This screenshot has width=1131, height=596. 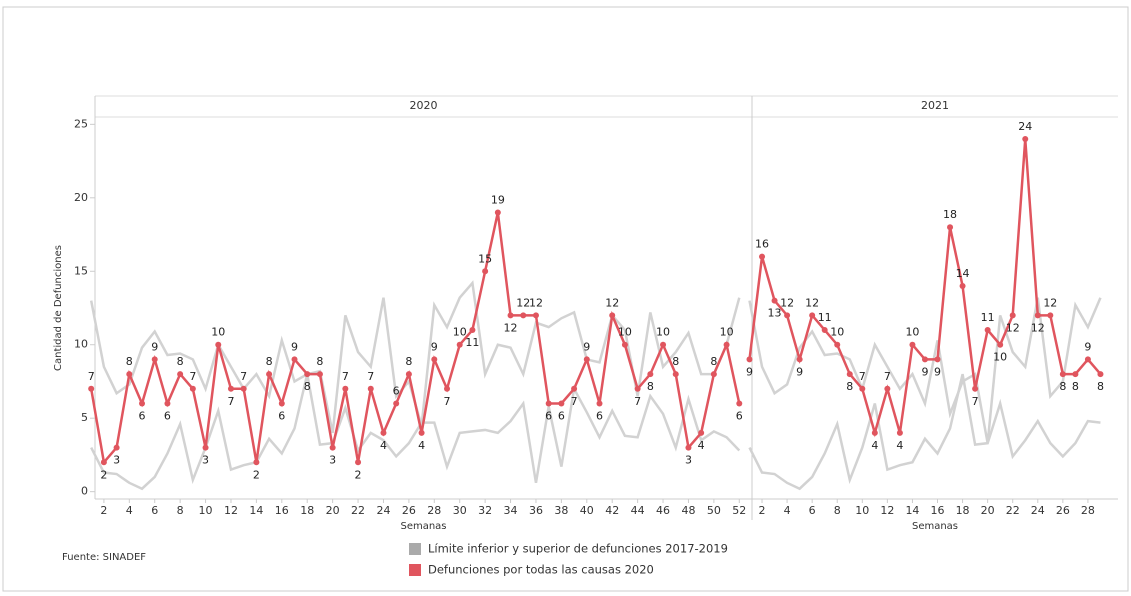 What do you see at coordinates (1063, 510) in the screenshot?
I see `x-tick-label: 26` at bounding box center [1063, 510].